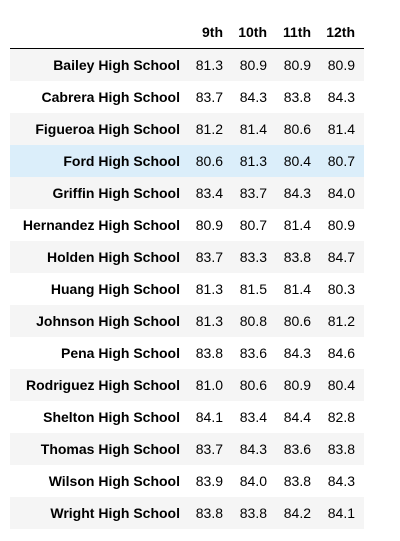 This screenshot has width=400, height=541. Describe the element at coordinates (342, 32) in the screenshot. I see `column-header-12th: 12th` at that location.